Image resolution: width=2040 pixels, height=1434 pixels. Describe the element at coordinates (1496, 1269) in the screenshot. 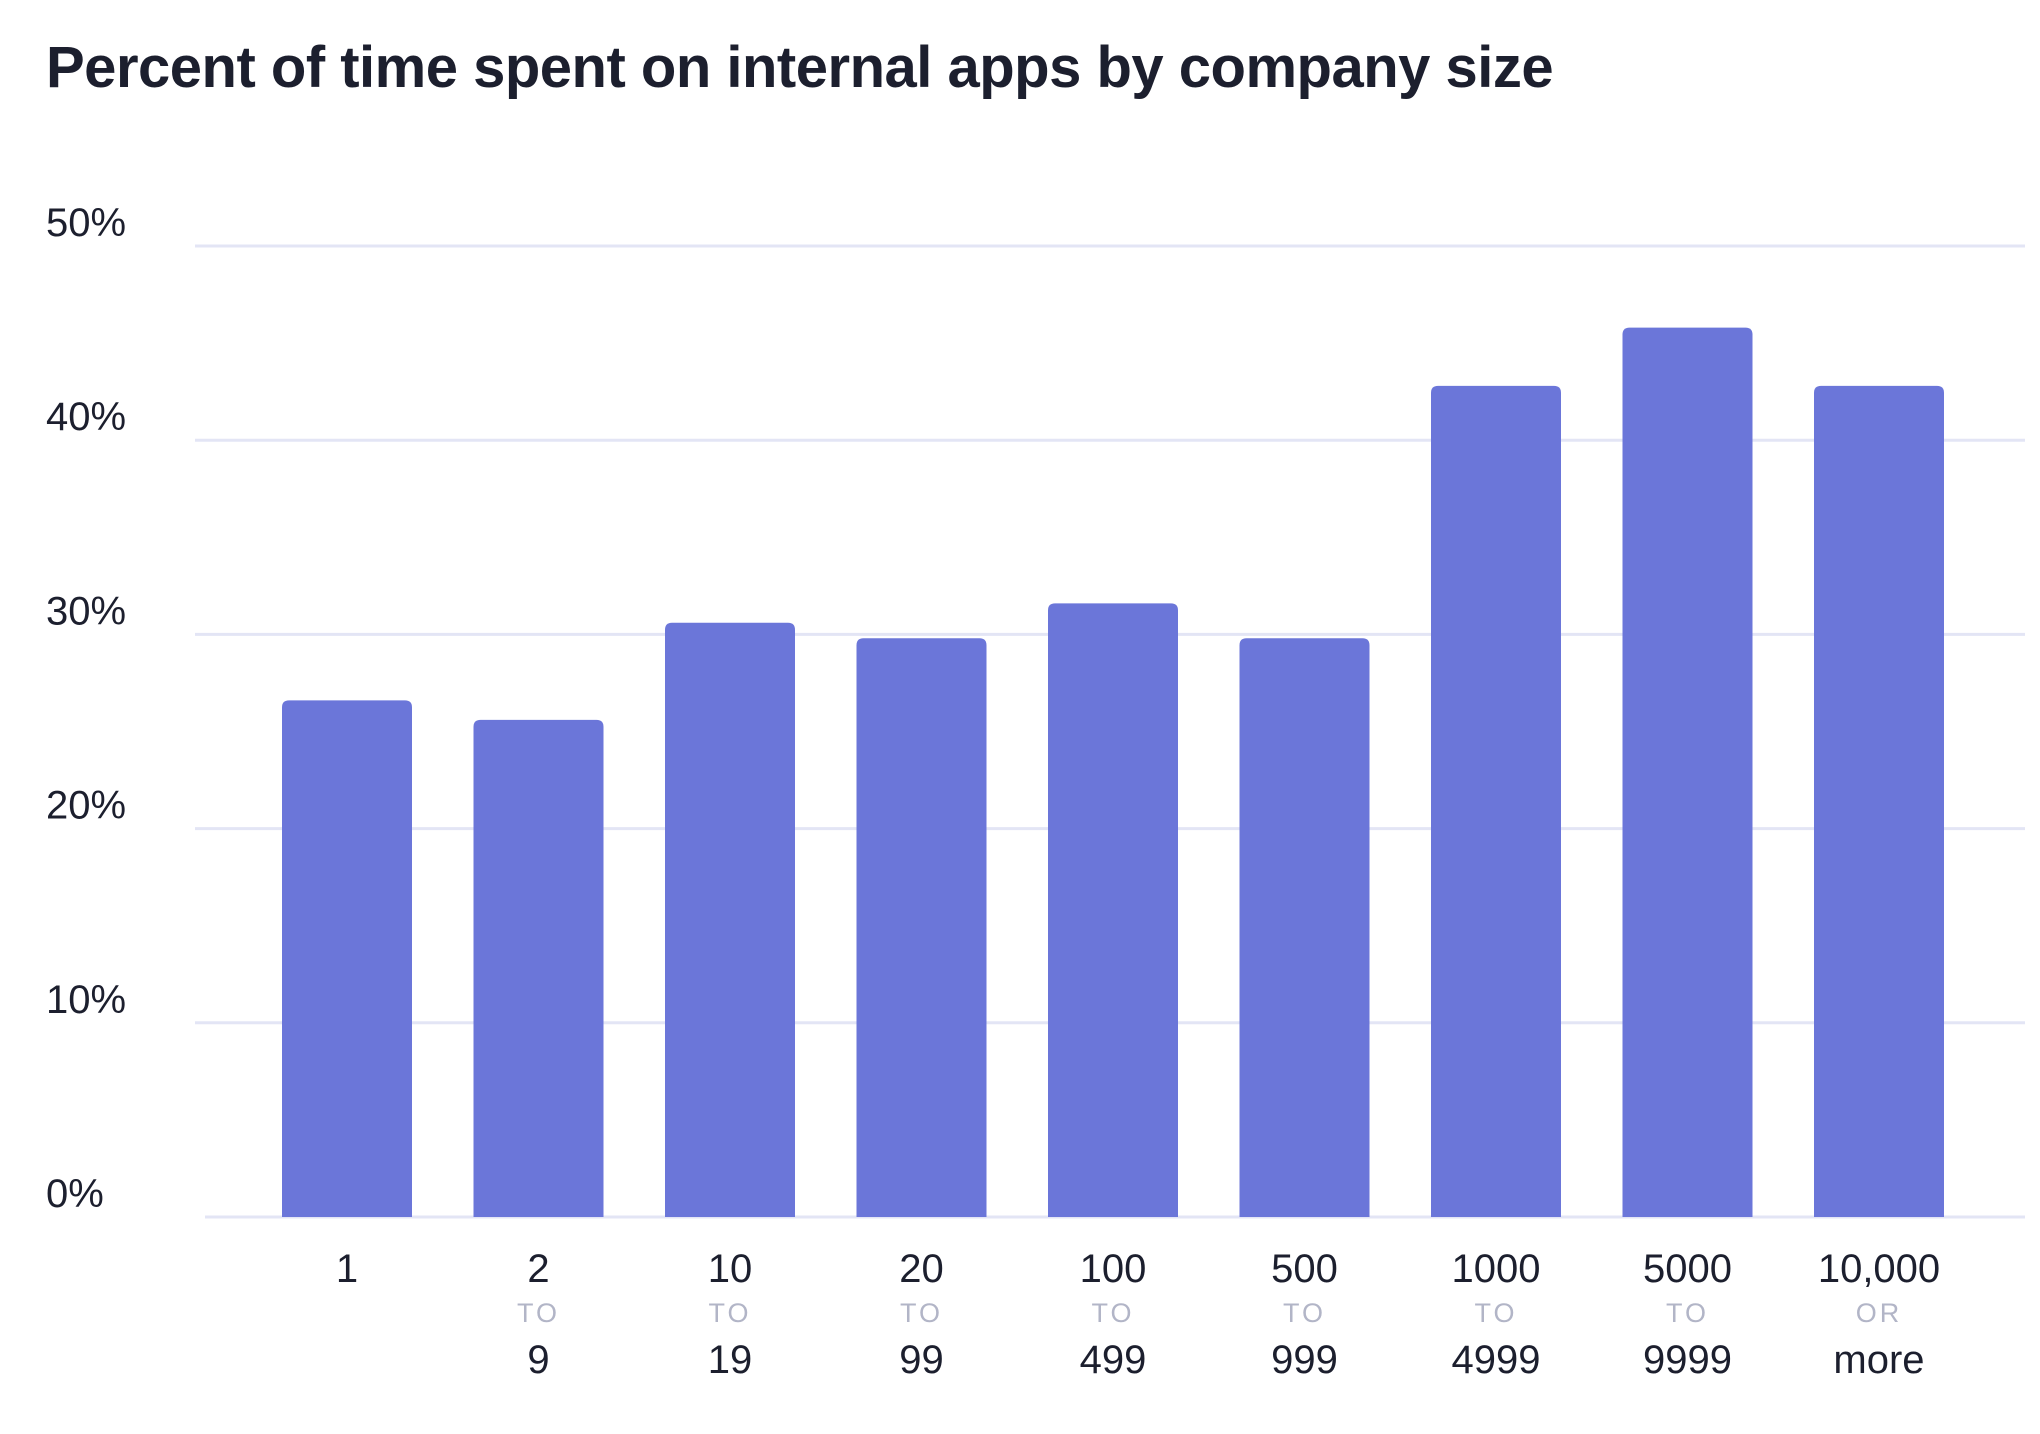

I see `x-tick-label: 1000` at that location.